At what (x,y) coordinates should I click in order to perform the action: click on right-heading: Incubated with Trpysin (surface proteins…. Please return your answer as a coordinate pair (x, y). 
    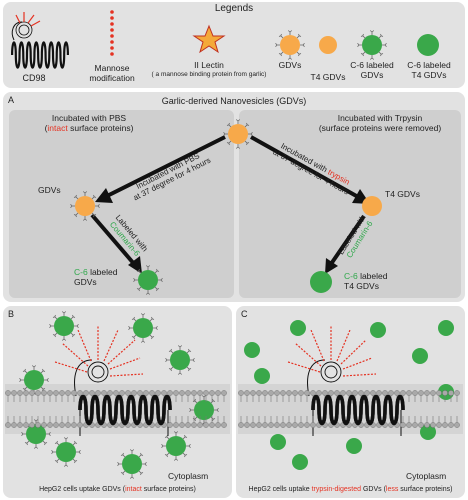
    Looking at the image, I should click on (380, 123).